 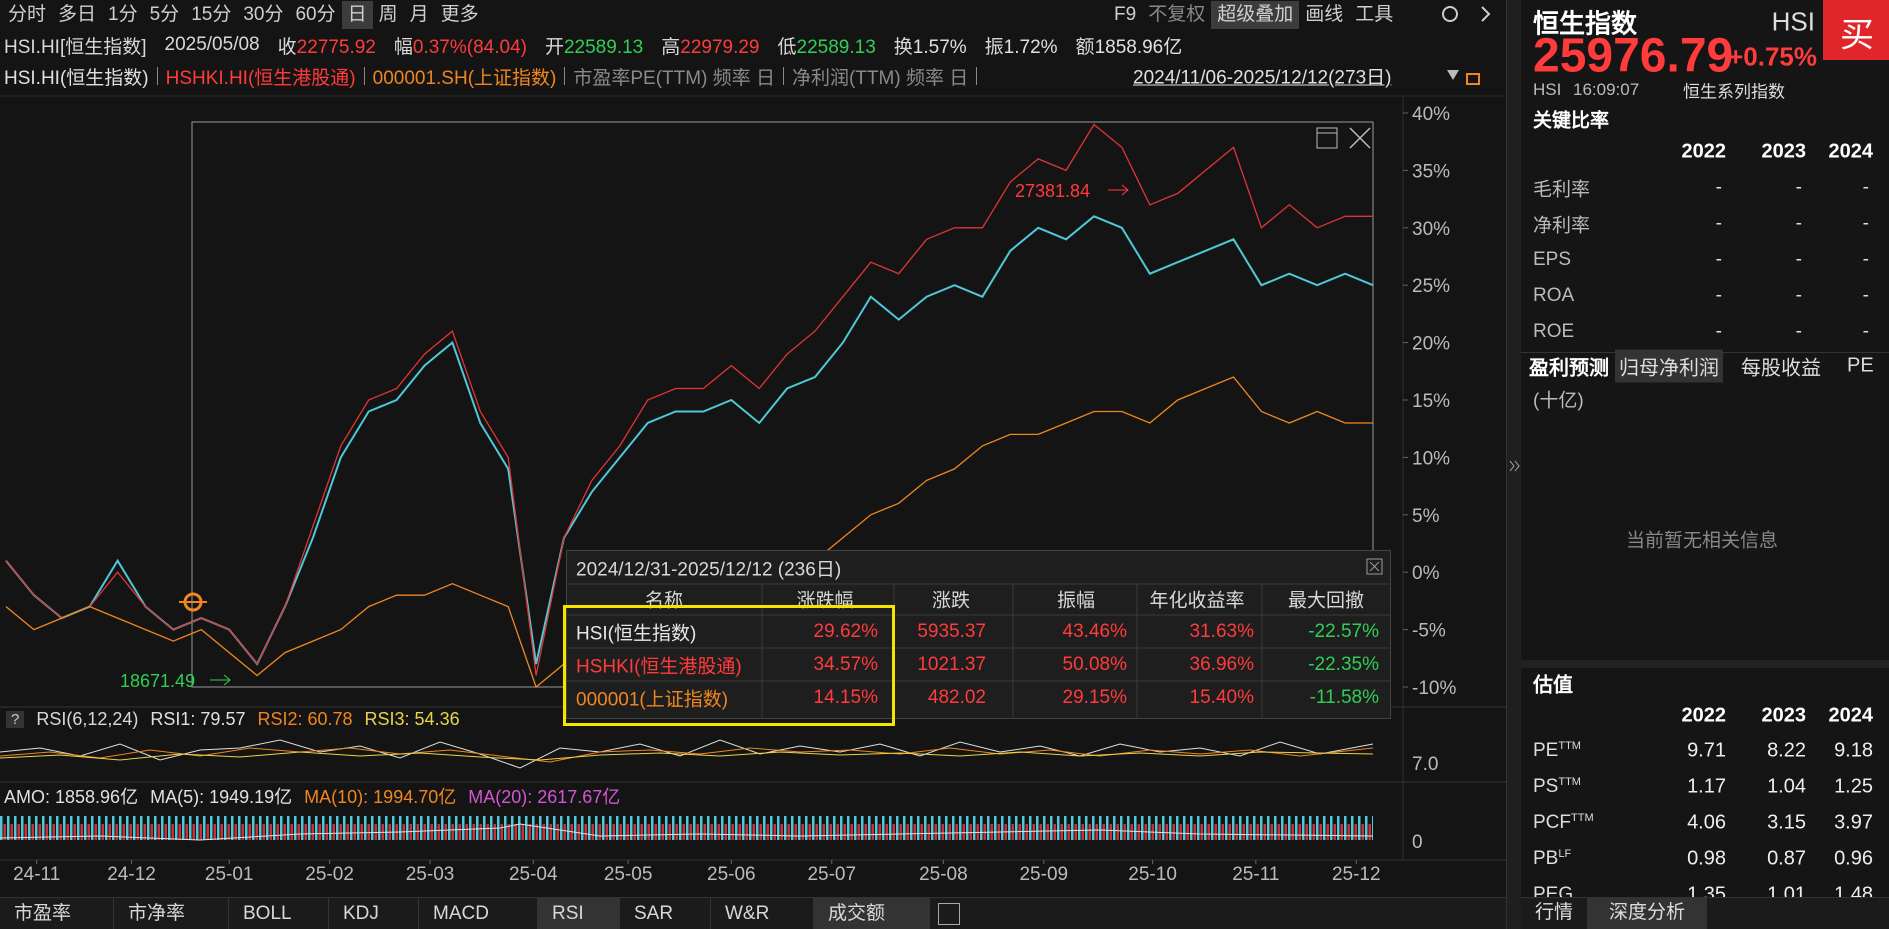 I want to click on valuation-name: PEG, so click(x=1553, y=890).